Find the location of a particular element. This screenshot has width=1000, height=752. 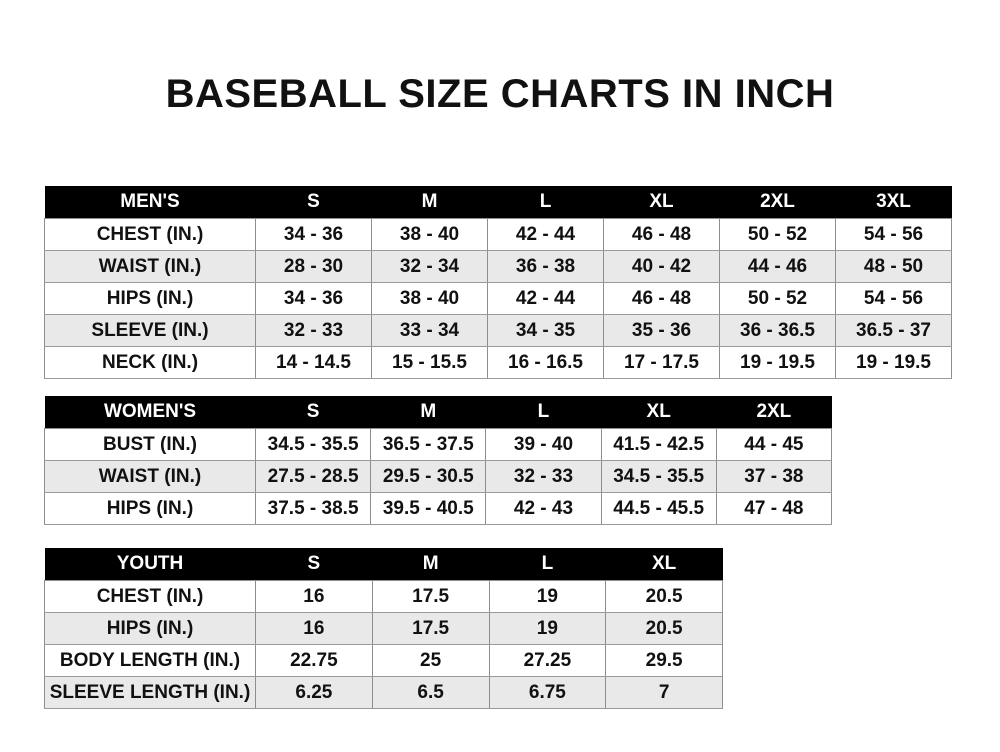

mens-measurement-cell: 28 - 30 is located at coordinates (313, 266).